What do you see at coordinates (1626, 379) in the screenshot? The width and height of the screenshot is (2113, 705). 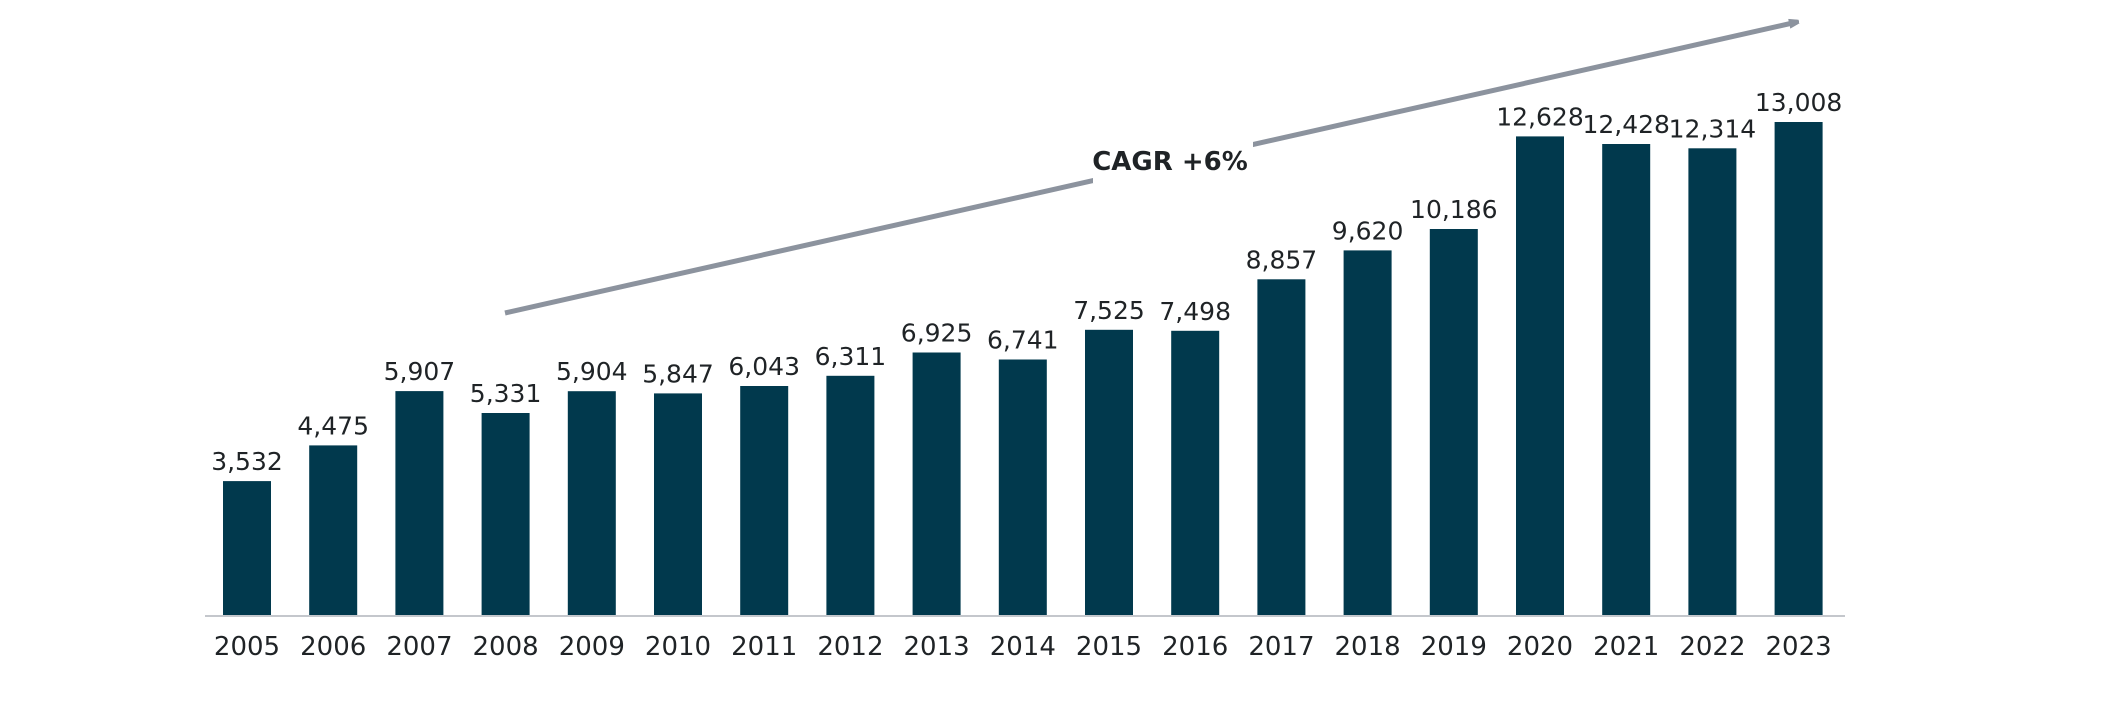 I see `bar-2021` at bounding box center [1626, 379].